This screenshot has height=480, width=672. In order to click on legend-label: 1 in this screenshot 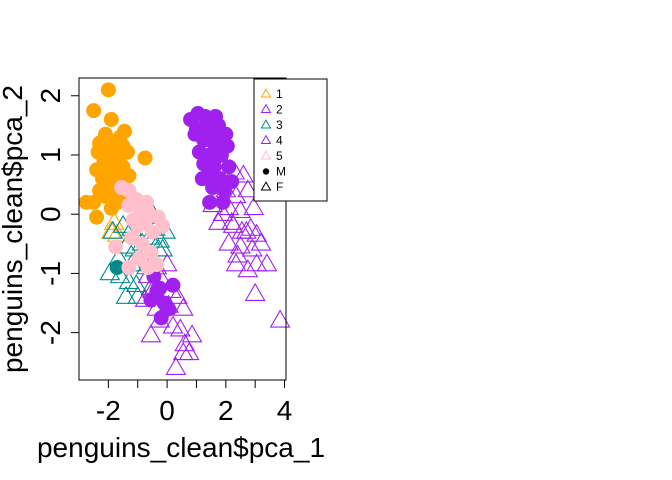, I will do `click(279, 94)`.